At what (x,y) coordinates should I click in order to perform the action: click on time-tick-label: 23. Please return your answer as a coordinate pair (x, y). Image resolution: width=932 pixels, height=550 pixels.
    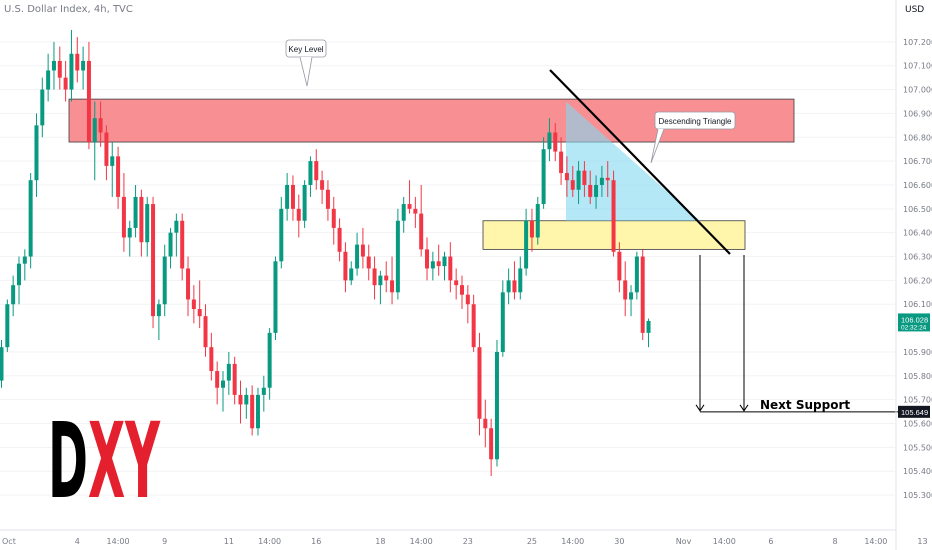
    Looking at the image, I should click on (468, 541).